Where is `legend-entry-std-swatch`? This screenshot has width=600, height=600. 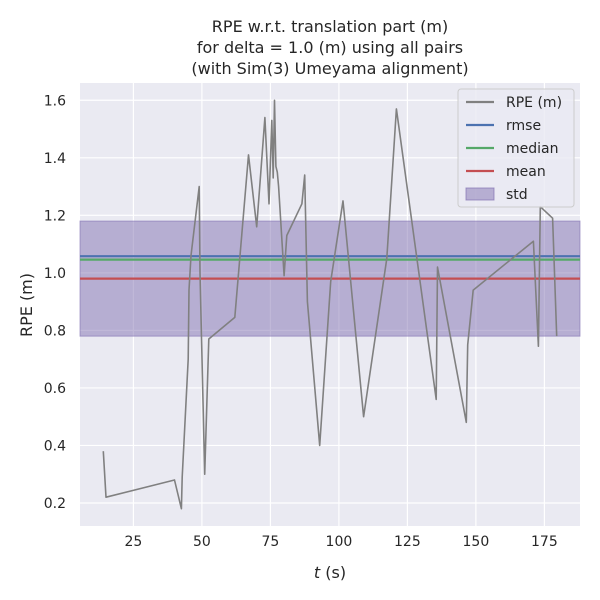
legend-entry-std-swatch is located at coordinates (480, 194).